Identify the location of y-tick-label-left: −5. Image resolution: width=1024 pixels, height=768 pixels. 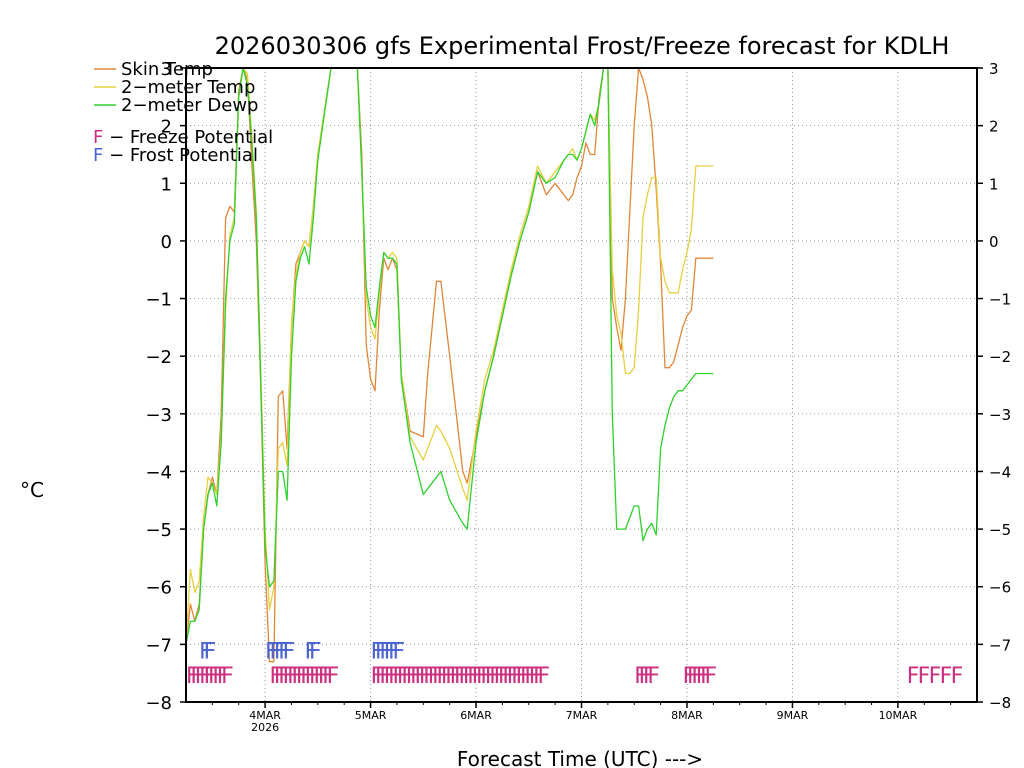
(158, 530).